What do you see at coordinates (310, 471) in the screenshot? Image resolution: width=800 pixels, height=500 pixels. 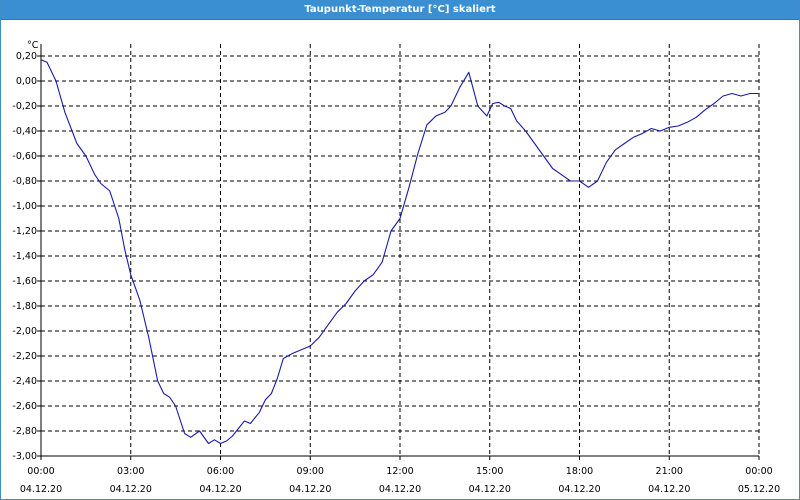 I see `x-tick-time: 09:00` at bounding box center [310, 471].